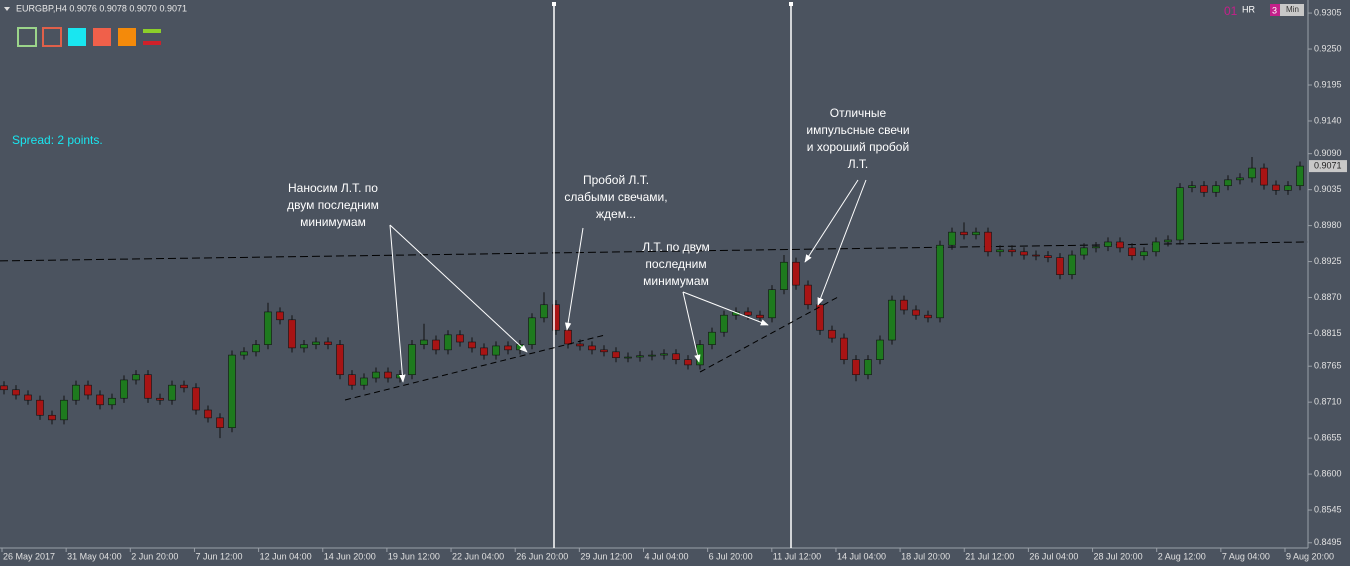 The height and width of the screenshot is (566, 1350). I want to click on x-tick-label: 11 Jul 12:00, so click(797, 556).